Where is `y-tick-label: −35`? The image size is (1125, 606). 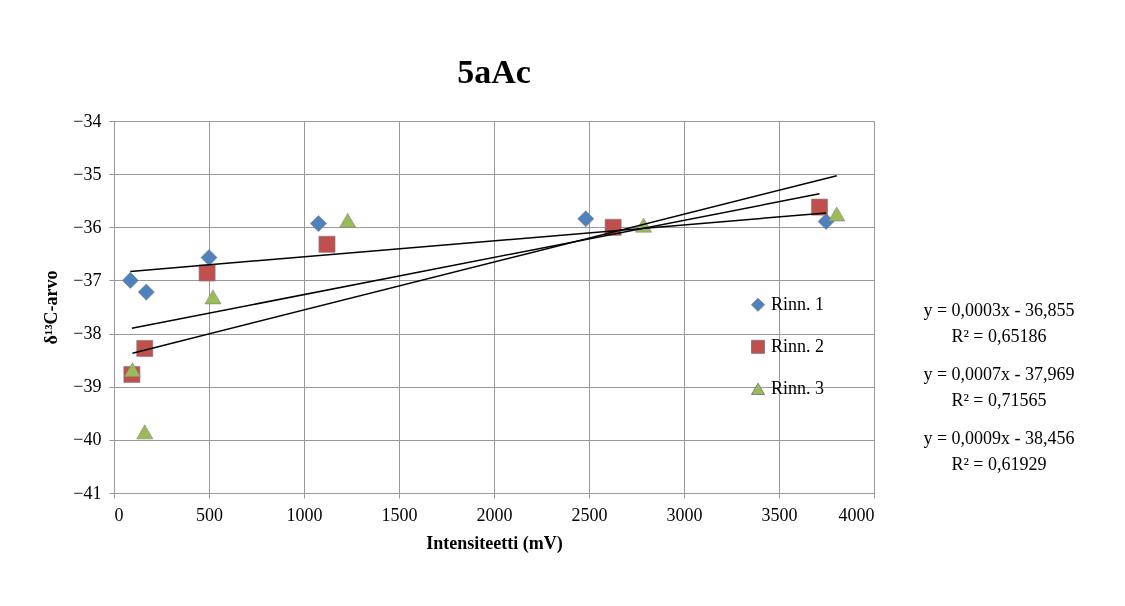
y-tick-label: −35 is located at coordinates (87, 173).